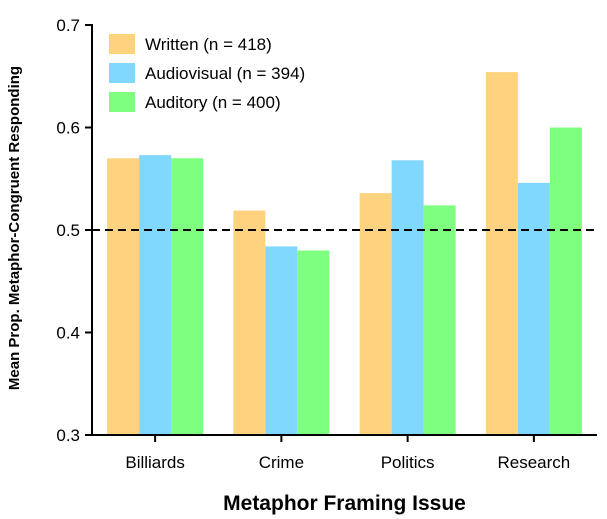 This screenshot has width=607, height=519. What do you see at coordinates (68, 333) in the screenshot?
I see `y-tick-label: 0.4` at bounding box center [68, 333].